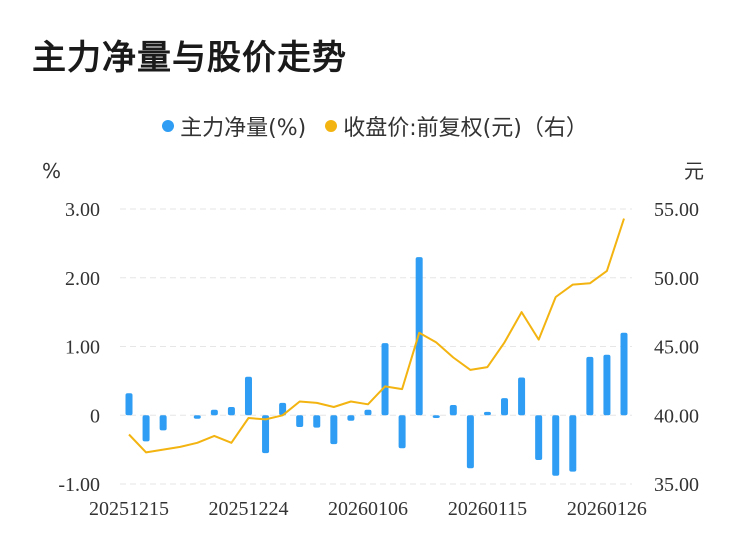 The image size is (750, 558). What do you see at coordinates (168, 126) in the screenshot?
I see `legend-dot-blue-icon` at bounding box center [168, 126].